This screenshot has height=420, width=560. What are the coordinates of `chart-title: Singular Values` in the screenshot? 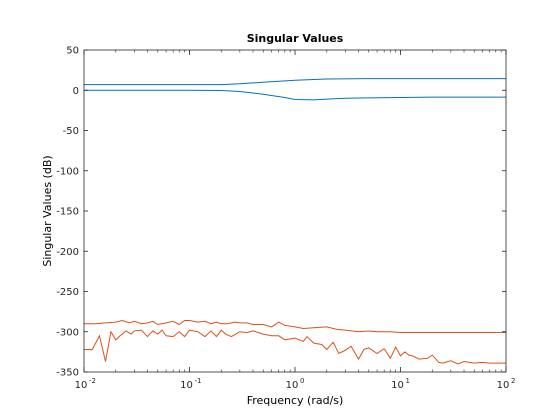 It's located at (295, 38).